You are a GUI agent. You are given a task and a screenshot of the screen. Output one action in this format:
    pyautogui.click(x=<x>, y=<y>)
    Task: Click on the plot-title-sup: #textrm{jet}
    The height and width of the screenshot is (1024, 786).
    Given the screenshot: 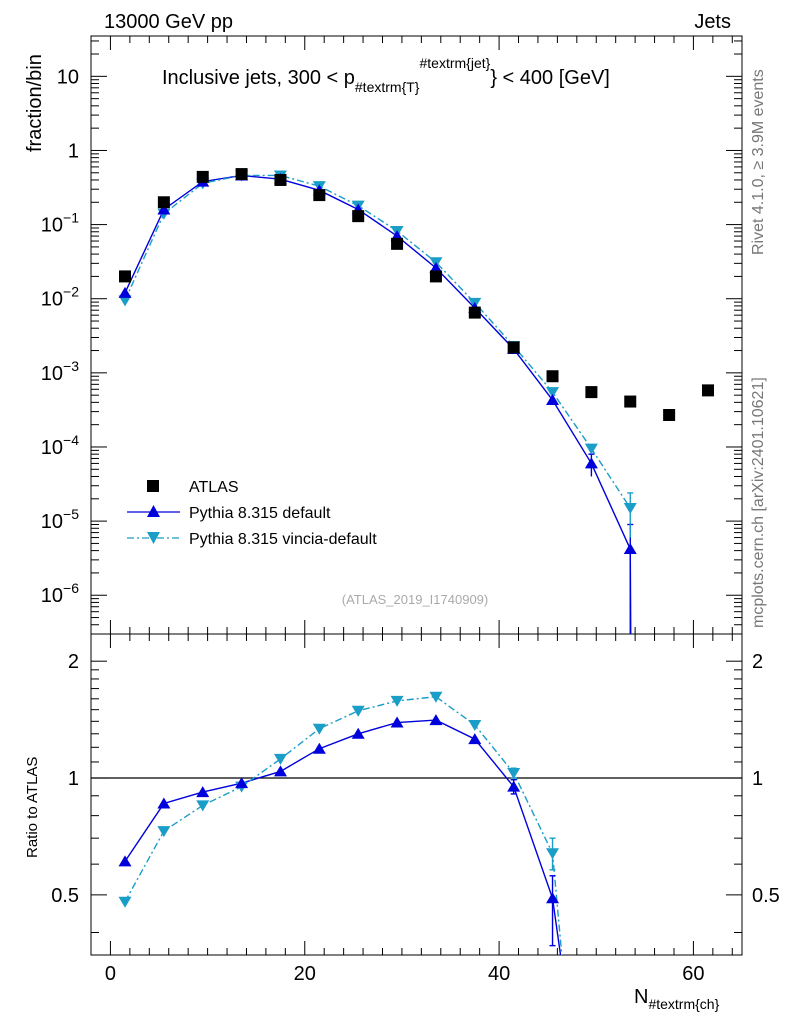 What is the action you would take?
    pyautogui.click(x=454, y=63)
    